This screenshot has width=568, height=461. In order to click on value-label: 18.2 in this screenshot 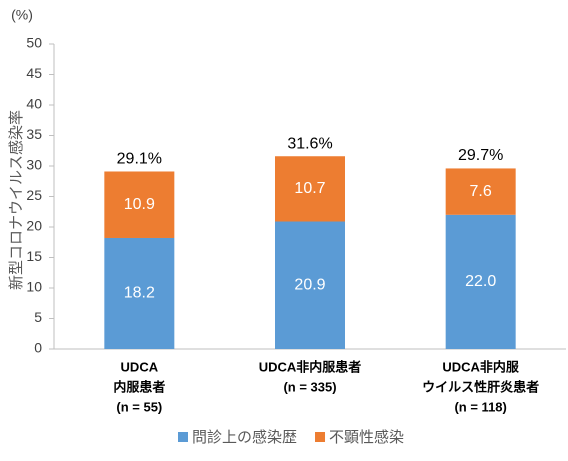, I will do `click(139, 293)`.